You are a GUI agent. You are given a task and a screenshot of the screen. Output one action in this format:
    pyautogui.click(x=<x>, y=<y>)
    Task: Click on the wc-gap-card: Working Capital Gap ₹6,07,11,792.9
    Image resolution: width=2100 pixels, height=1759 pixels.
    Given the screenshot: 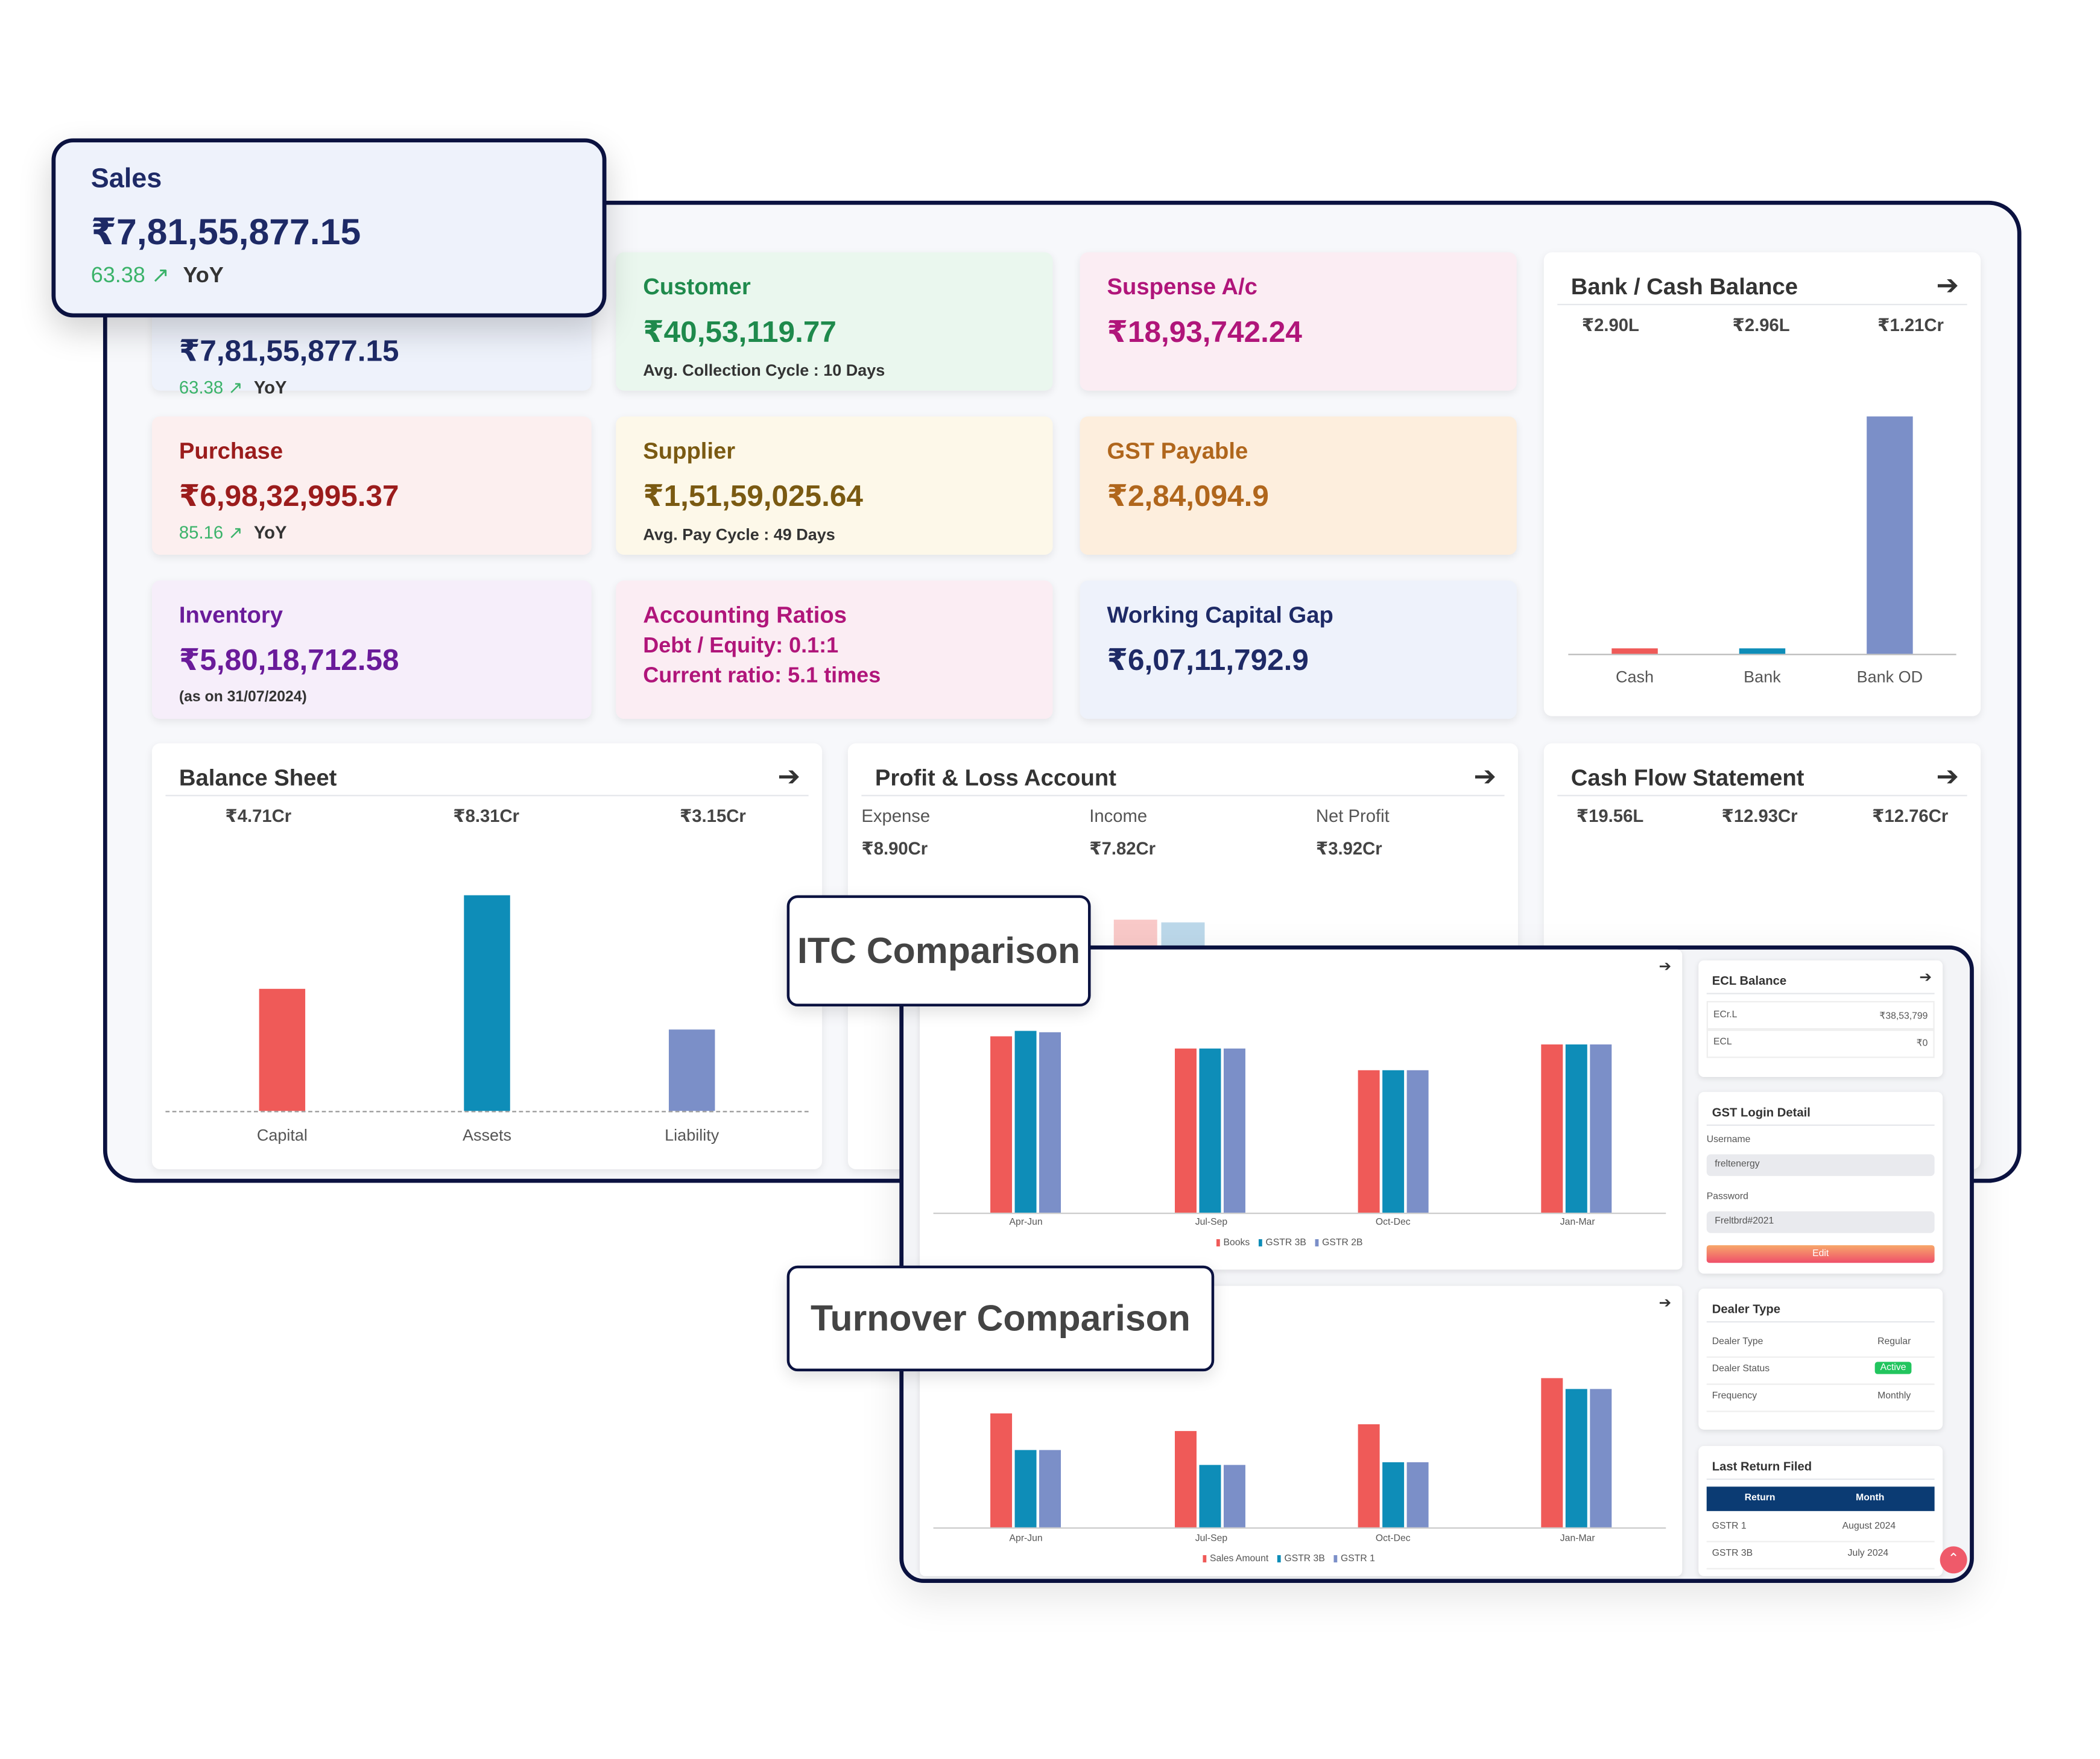 What is the action you would take?
    pyautogui.click(x=1298, y=649)
    